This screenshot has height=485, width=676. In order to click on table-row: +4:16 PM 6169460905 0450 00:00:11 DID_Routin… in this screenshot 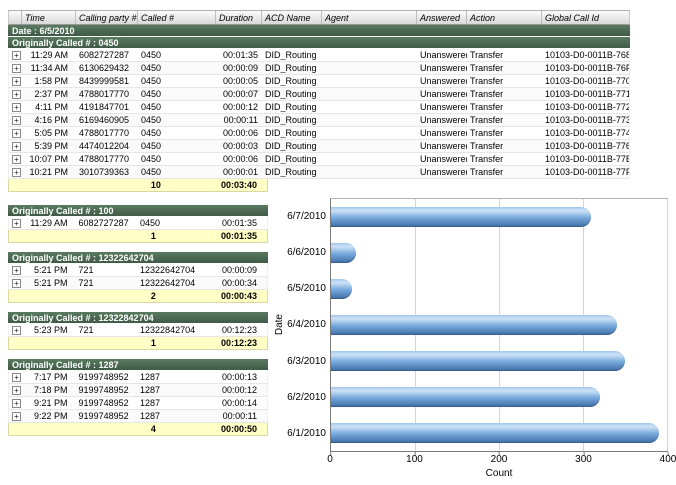, I will do `click(319, 120)`.